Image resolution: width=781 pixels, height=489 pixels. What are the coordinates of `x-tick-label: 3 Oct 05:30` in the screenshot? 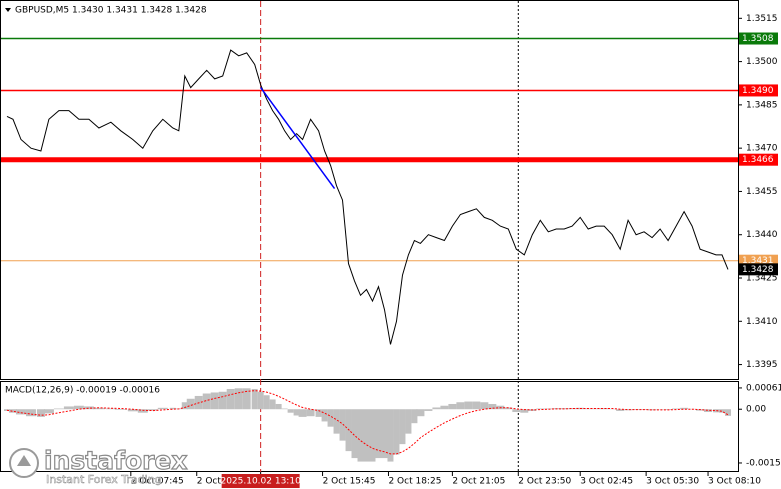 It's located at (672, 482).